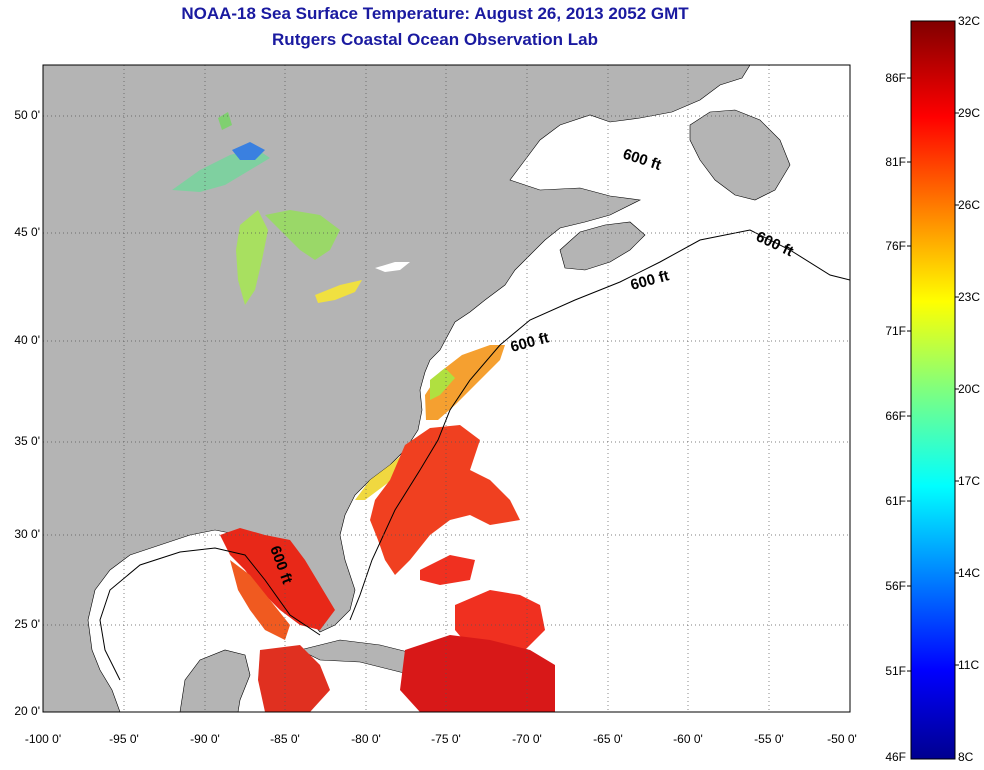 This screenshot has height=770, width=984. What do you see at coordinates (895, 331) in the screenshot?
I see `colorbar-f-label: 71F` at bounding box center [895, 331].